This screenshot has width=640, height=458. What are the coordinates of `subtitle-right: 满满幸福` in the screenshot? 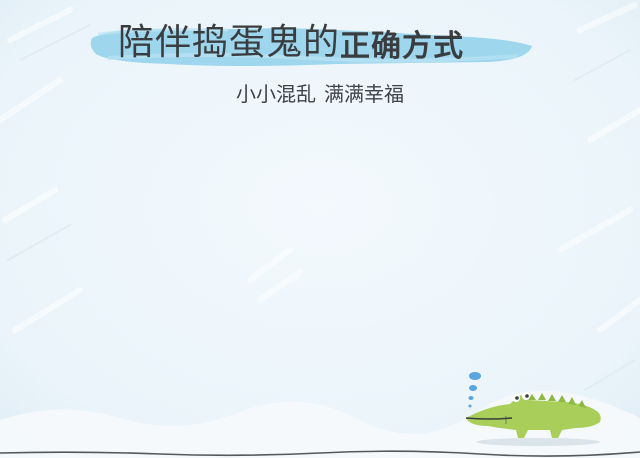 It's located at (364, 94).